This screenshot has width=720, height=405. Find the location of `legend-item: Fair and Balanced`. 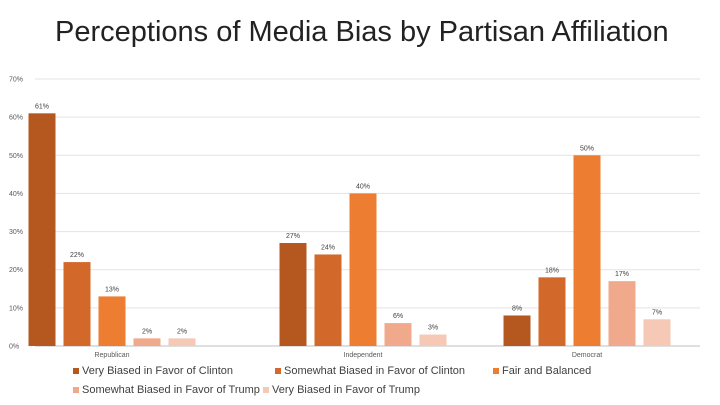

legend-item: Fair and Balanced is located at coordinates (542, 371).